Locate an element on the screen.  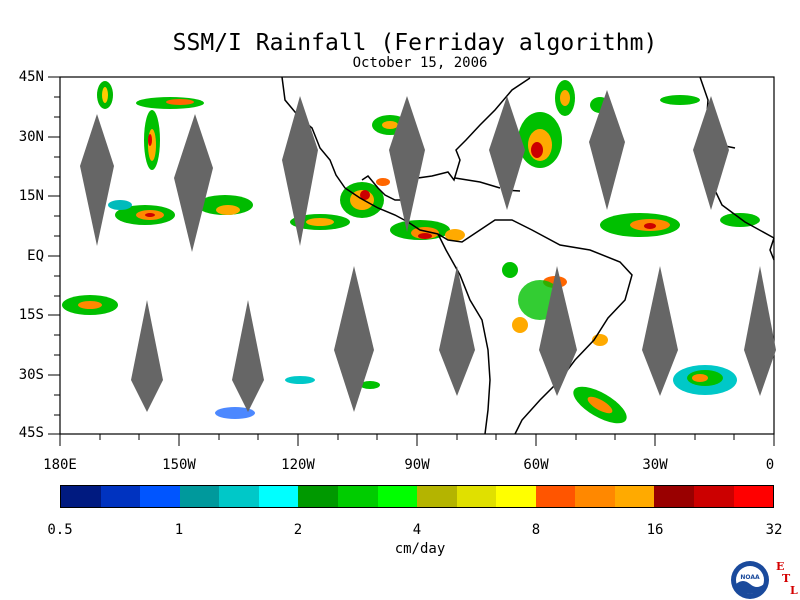
colorbar-tick-label: 32 is located at coordinates (774, 530).